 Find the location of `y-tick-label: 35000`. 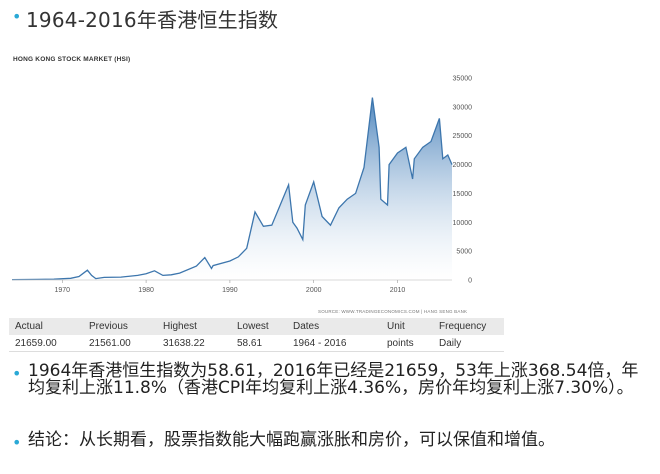

y-tick-label: 35000 is located at coordinates (463, 79).